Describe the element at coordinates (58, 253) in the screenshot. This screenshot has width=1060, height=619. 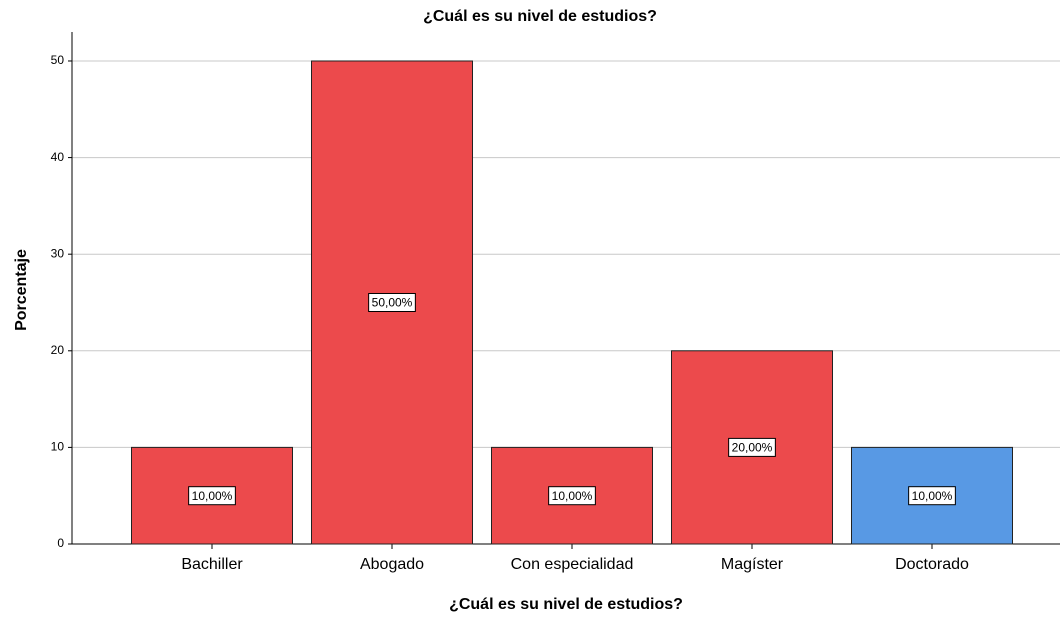
I see `y-tick-label: 30` at that location.